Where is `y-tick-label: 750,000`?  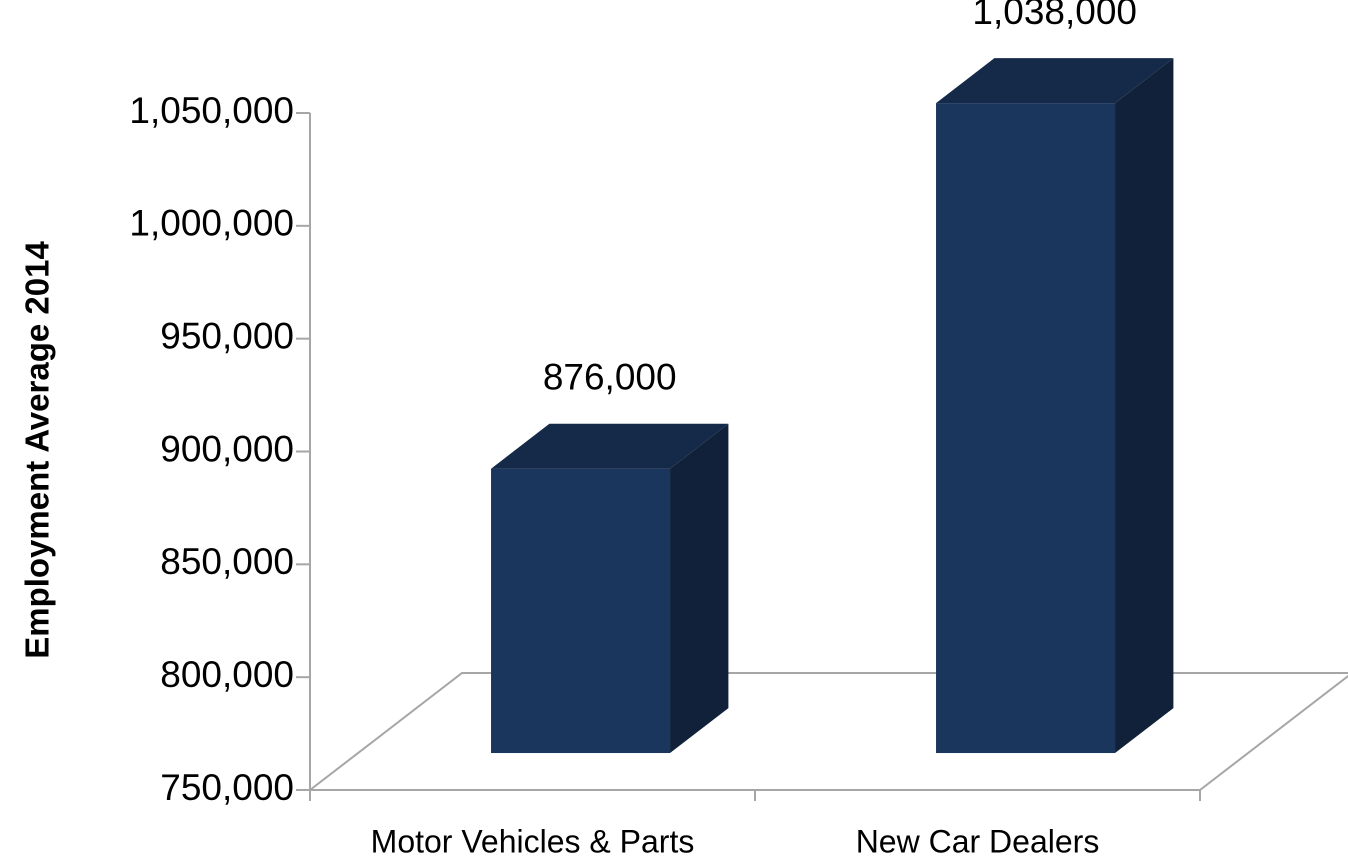
y-tick-label: 750,000 is located at coordinates (227, 787).